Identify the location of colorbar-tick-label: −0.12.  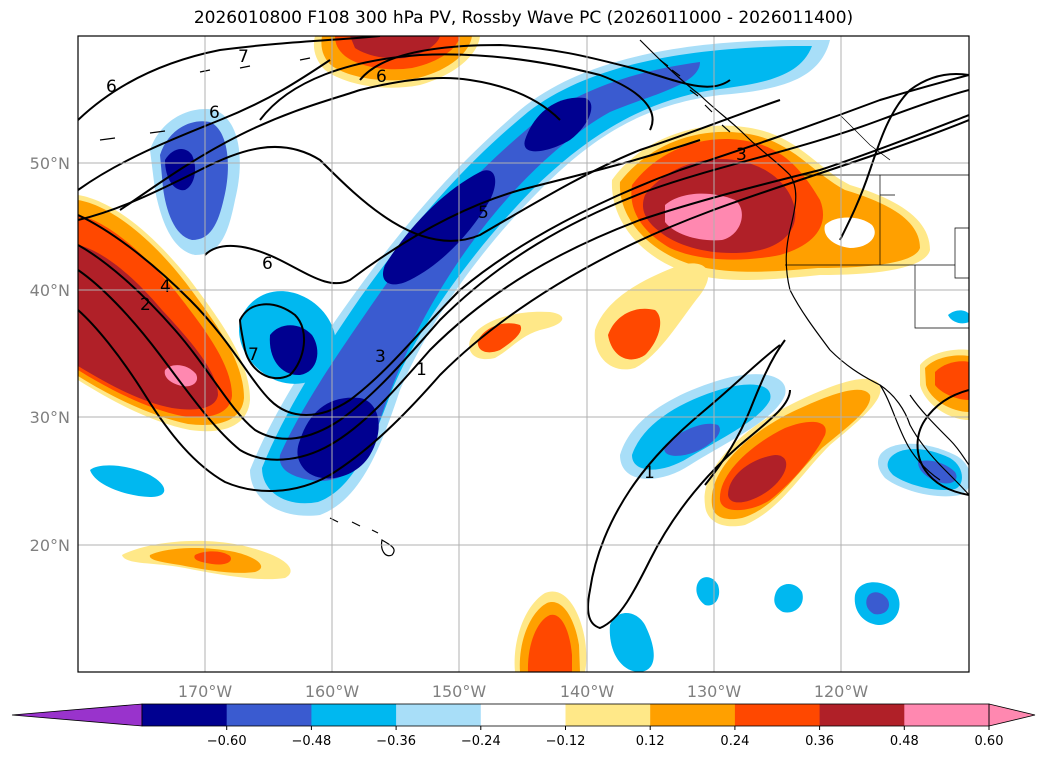
(566, 741).